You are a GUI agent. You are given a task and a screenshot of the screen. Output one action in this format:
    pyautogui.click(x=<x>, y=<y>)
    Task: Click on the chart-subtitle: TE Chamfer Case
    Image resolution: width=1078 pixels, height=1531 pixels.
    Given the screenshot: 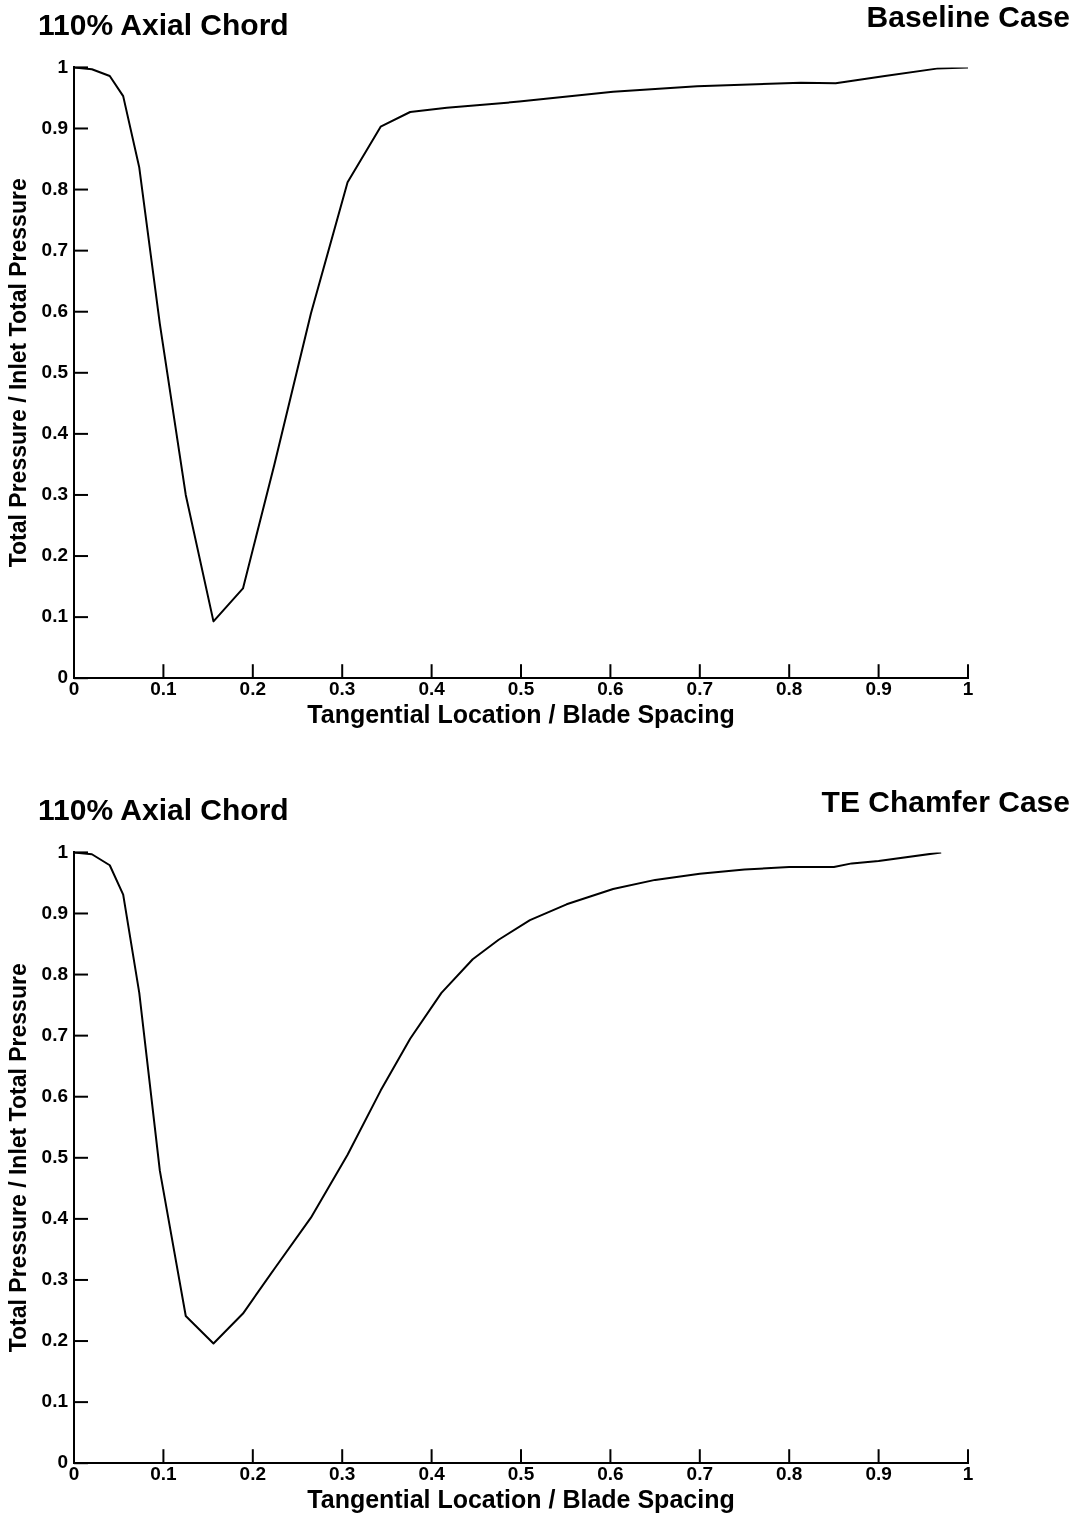 What is the action you would take?
    pyautogui.click(x=945, y=802)
    